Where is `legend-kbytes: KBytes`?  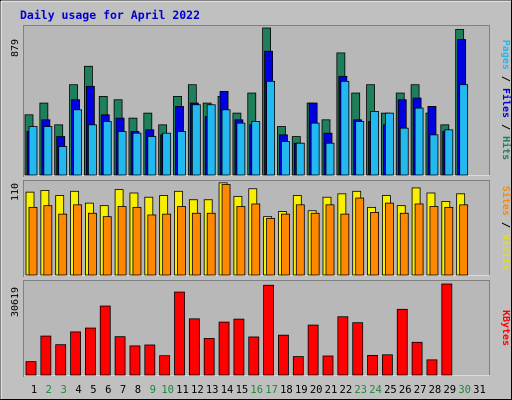
legend-kbytes: KBytes is located at coordinates (505, 328).